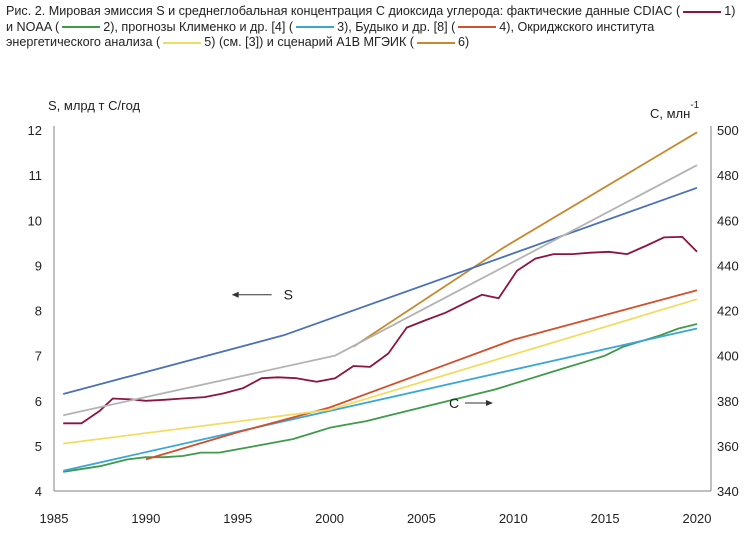 The image size is (744, 539). I want to click on right-tick-label: 480, so click(728, 175).